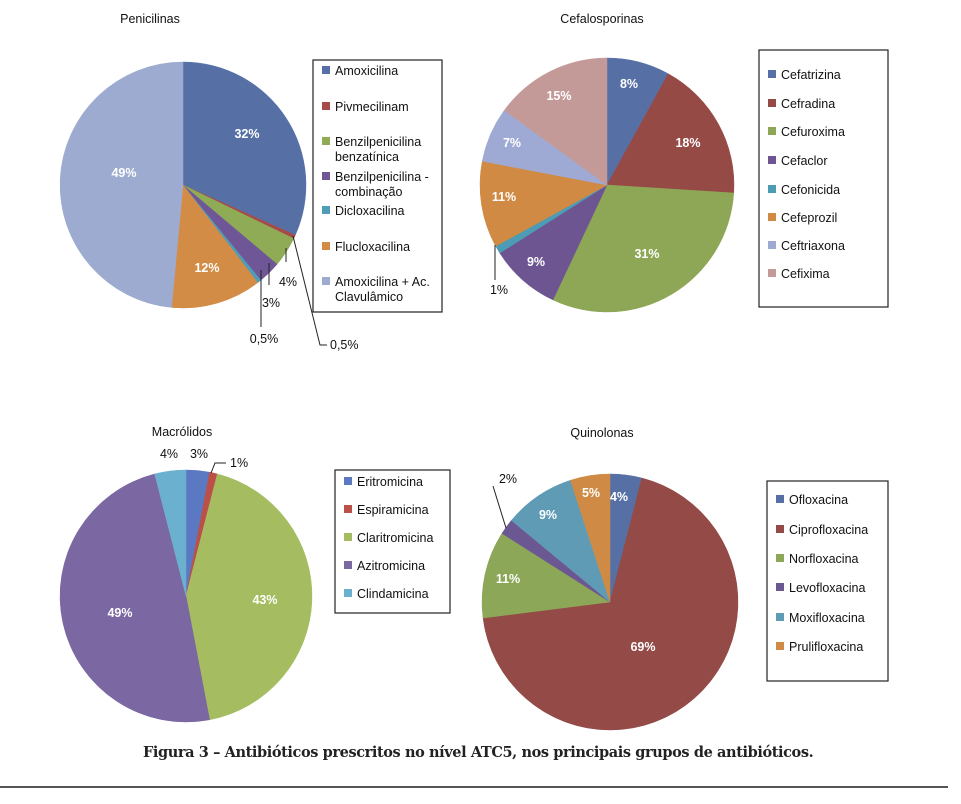  I want to click on legend-label: Cefeprozil, so click(809, 218).